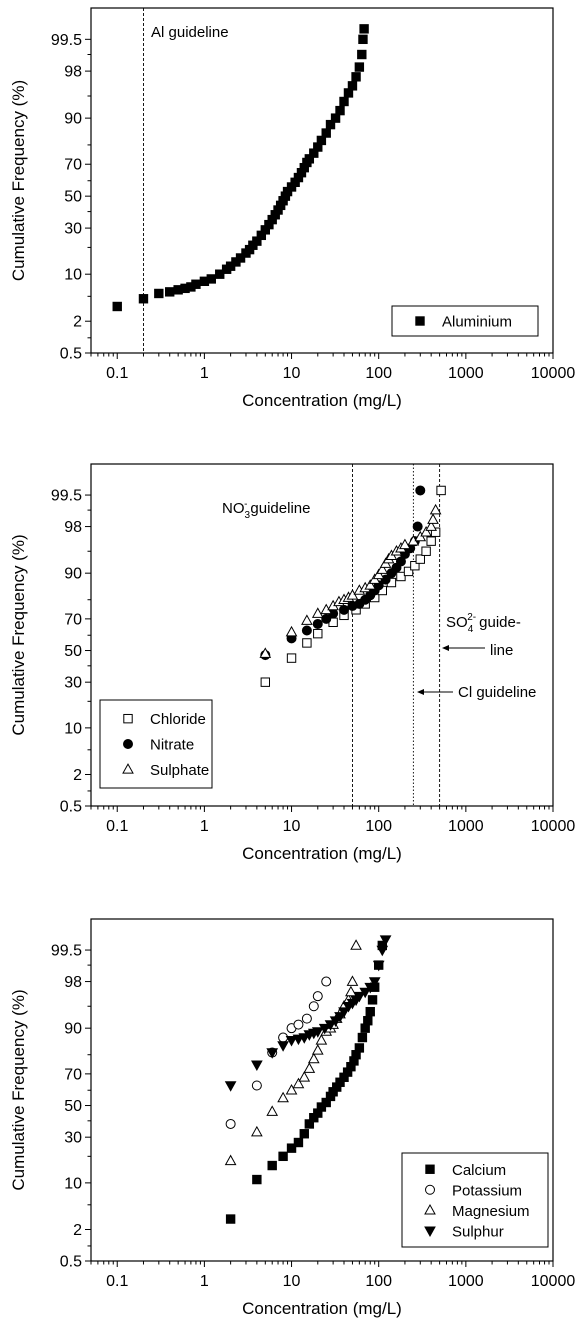  Describe the element at coordinates (477, 322) in the screenshot. I see `legend-label: Aluminium` at that location.